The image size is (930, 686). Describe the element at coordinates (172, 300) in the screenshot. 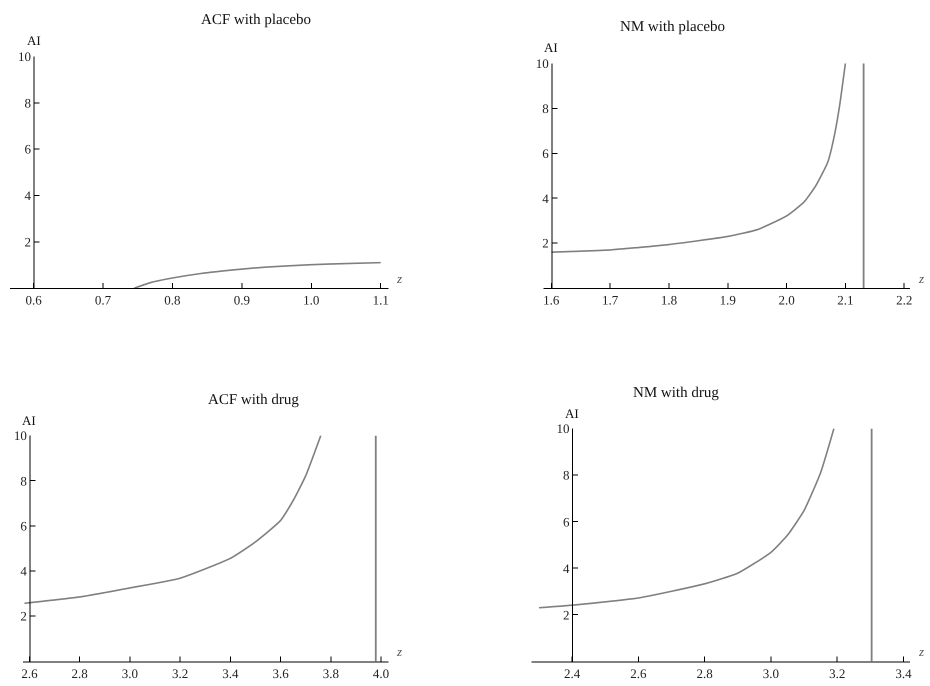

I see `x-tick-label: 0.8` at that location.